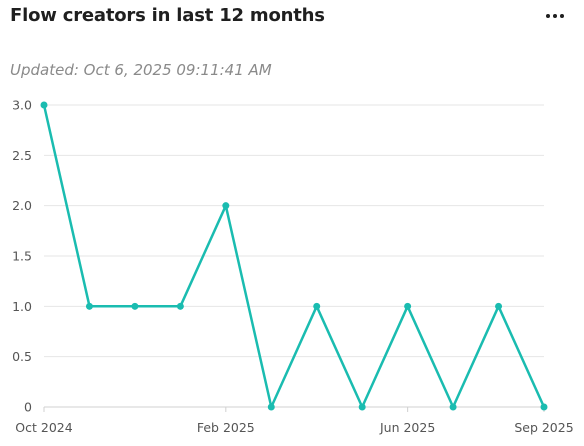 The height and width of the screenshot is (446, 584). I want to click on y-tick-label: 3.0, so click(22, 105).